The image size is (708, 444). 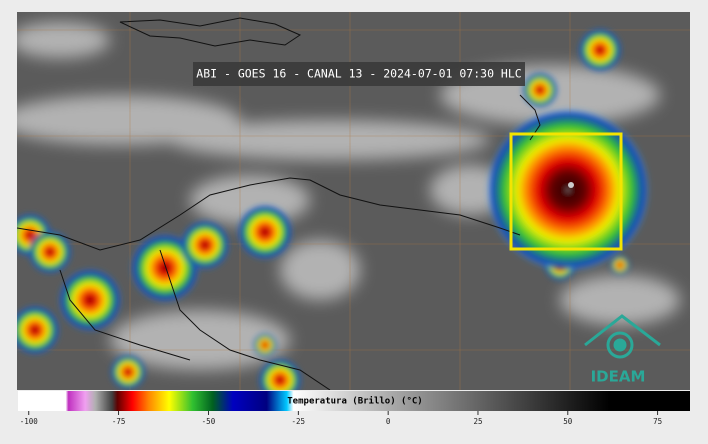 What do you see at coordinates (657, 421) in the screenshot?
I see `colorbar-tick-label: 75` at bounding box center [657, 421].